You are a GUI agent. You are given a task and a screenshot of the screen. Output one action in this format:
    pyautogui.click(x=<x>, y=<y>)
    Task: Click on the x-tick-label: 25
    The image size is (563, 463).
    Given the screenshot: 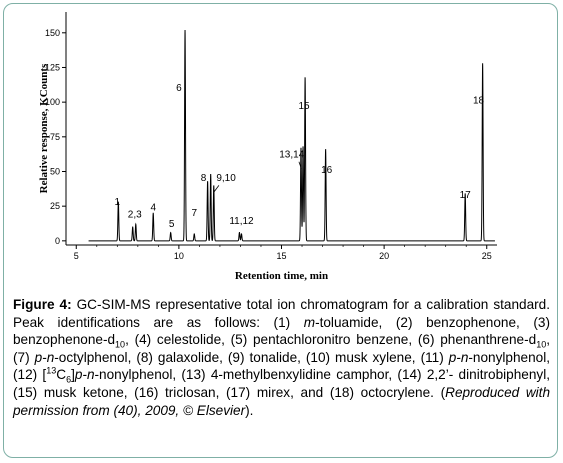 What is the action you would take?
    pyautogui.click(x=487, y=256)
    